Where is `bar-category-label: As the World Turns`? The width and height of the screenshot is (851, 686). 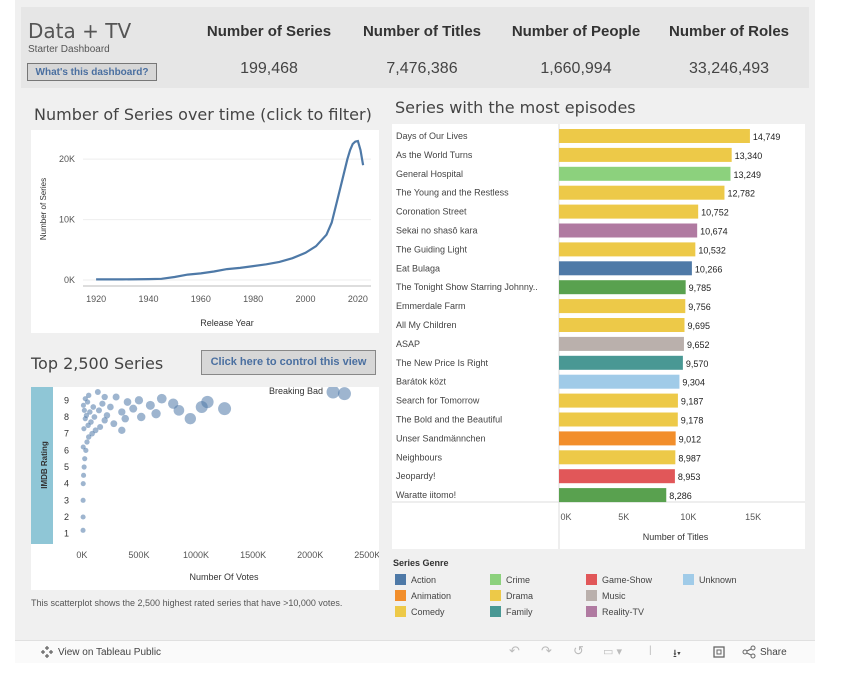 bar-category-label: As the World Turns is located at coordinates (434, 155).